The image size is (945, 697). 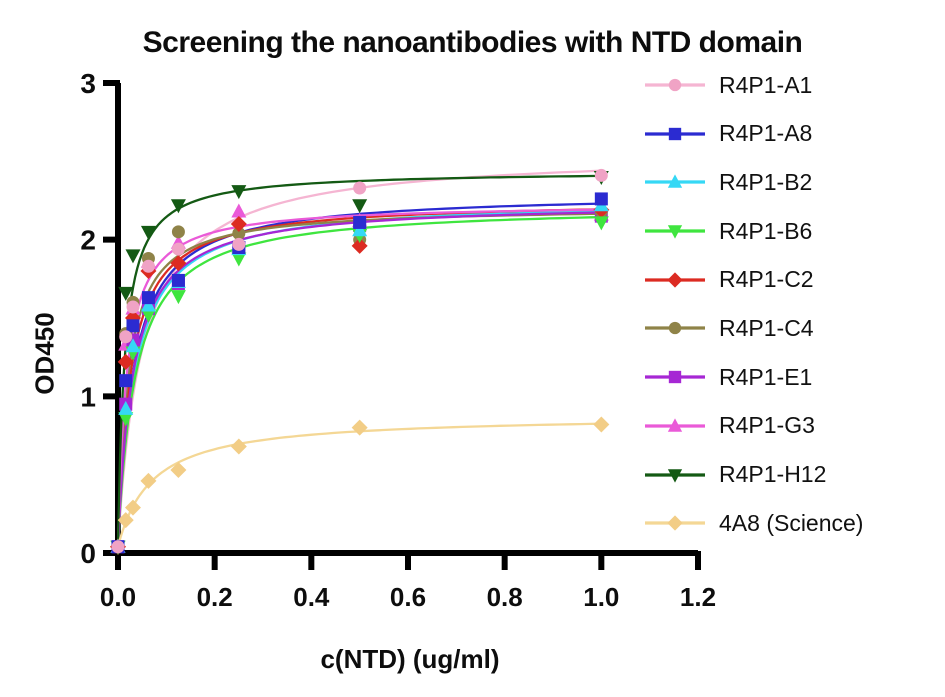 I want to click on point-R4P1-A1-x0.063, so click(x=148, y=266).